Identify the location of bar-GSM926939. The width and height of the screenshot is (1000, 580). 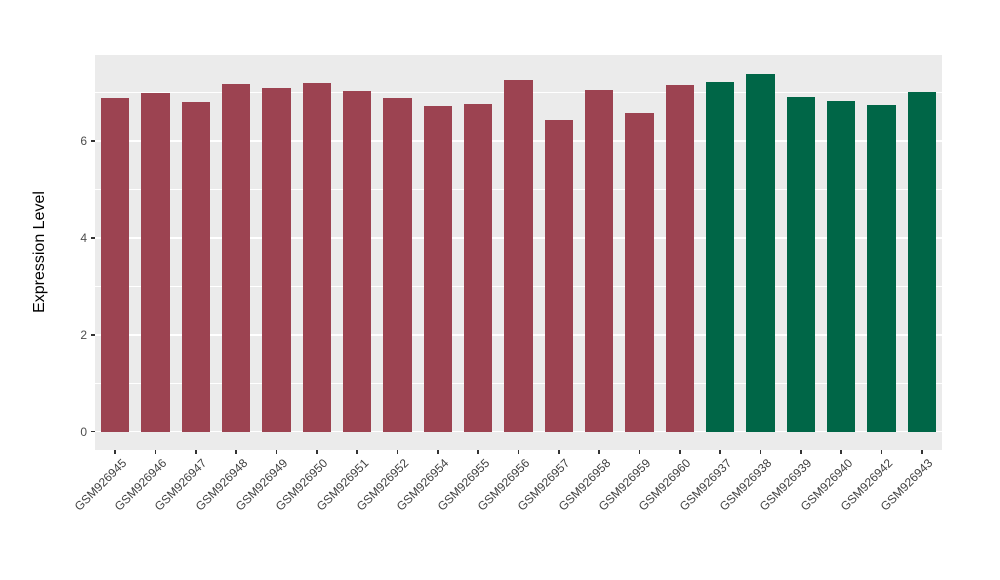
(801, 264).